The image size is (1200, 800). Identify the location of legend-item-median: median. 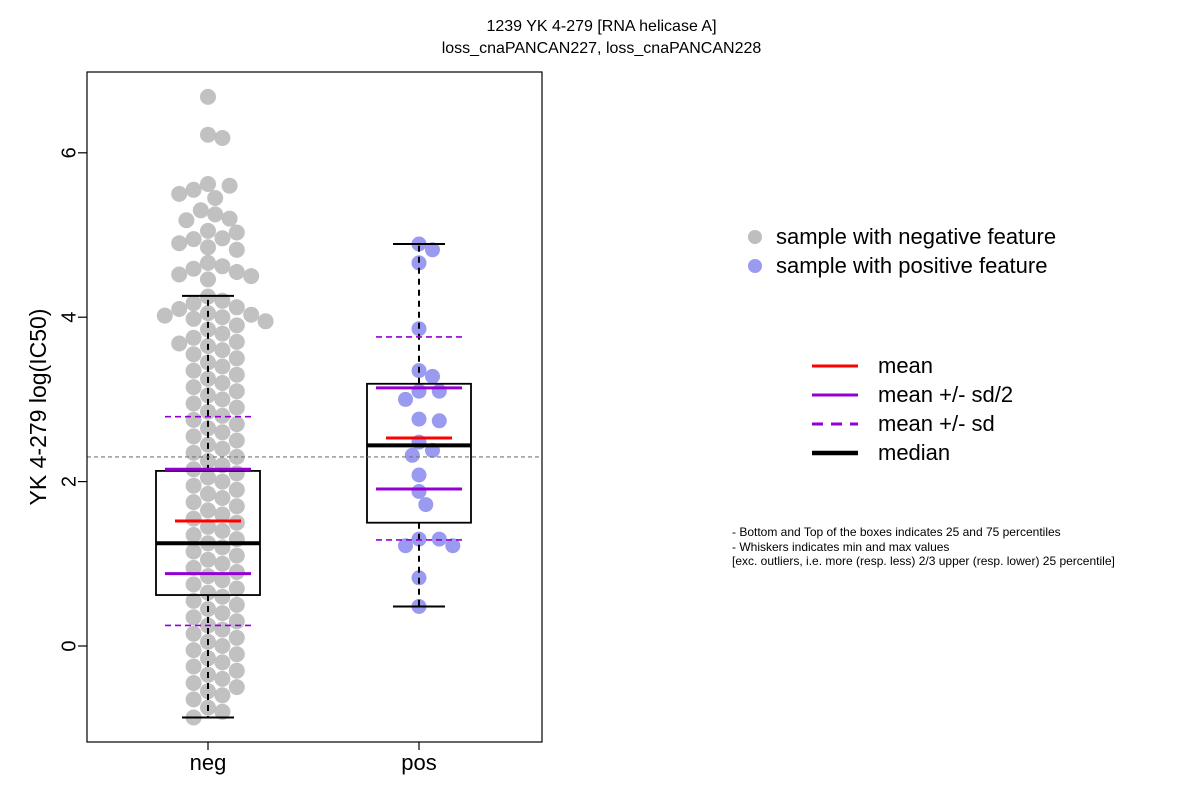
(912, 452).